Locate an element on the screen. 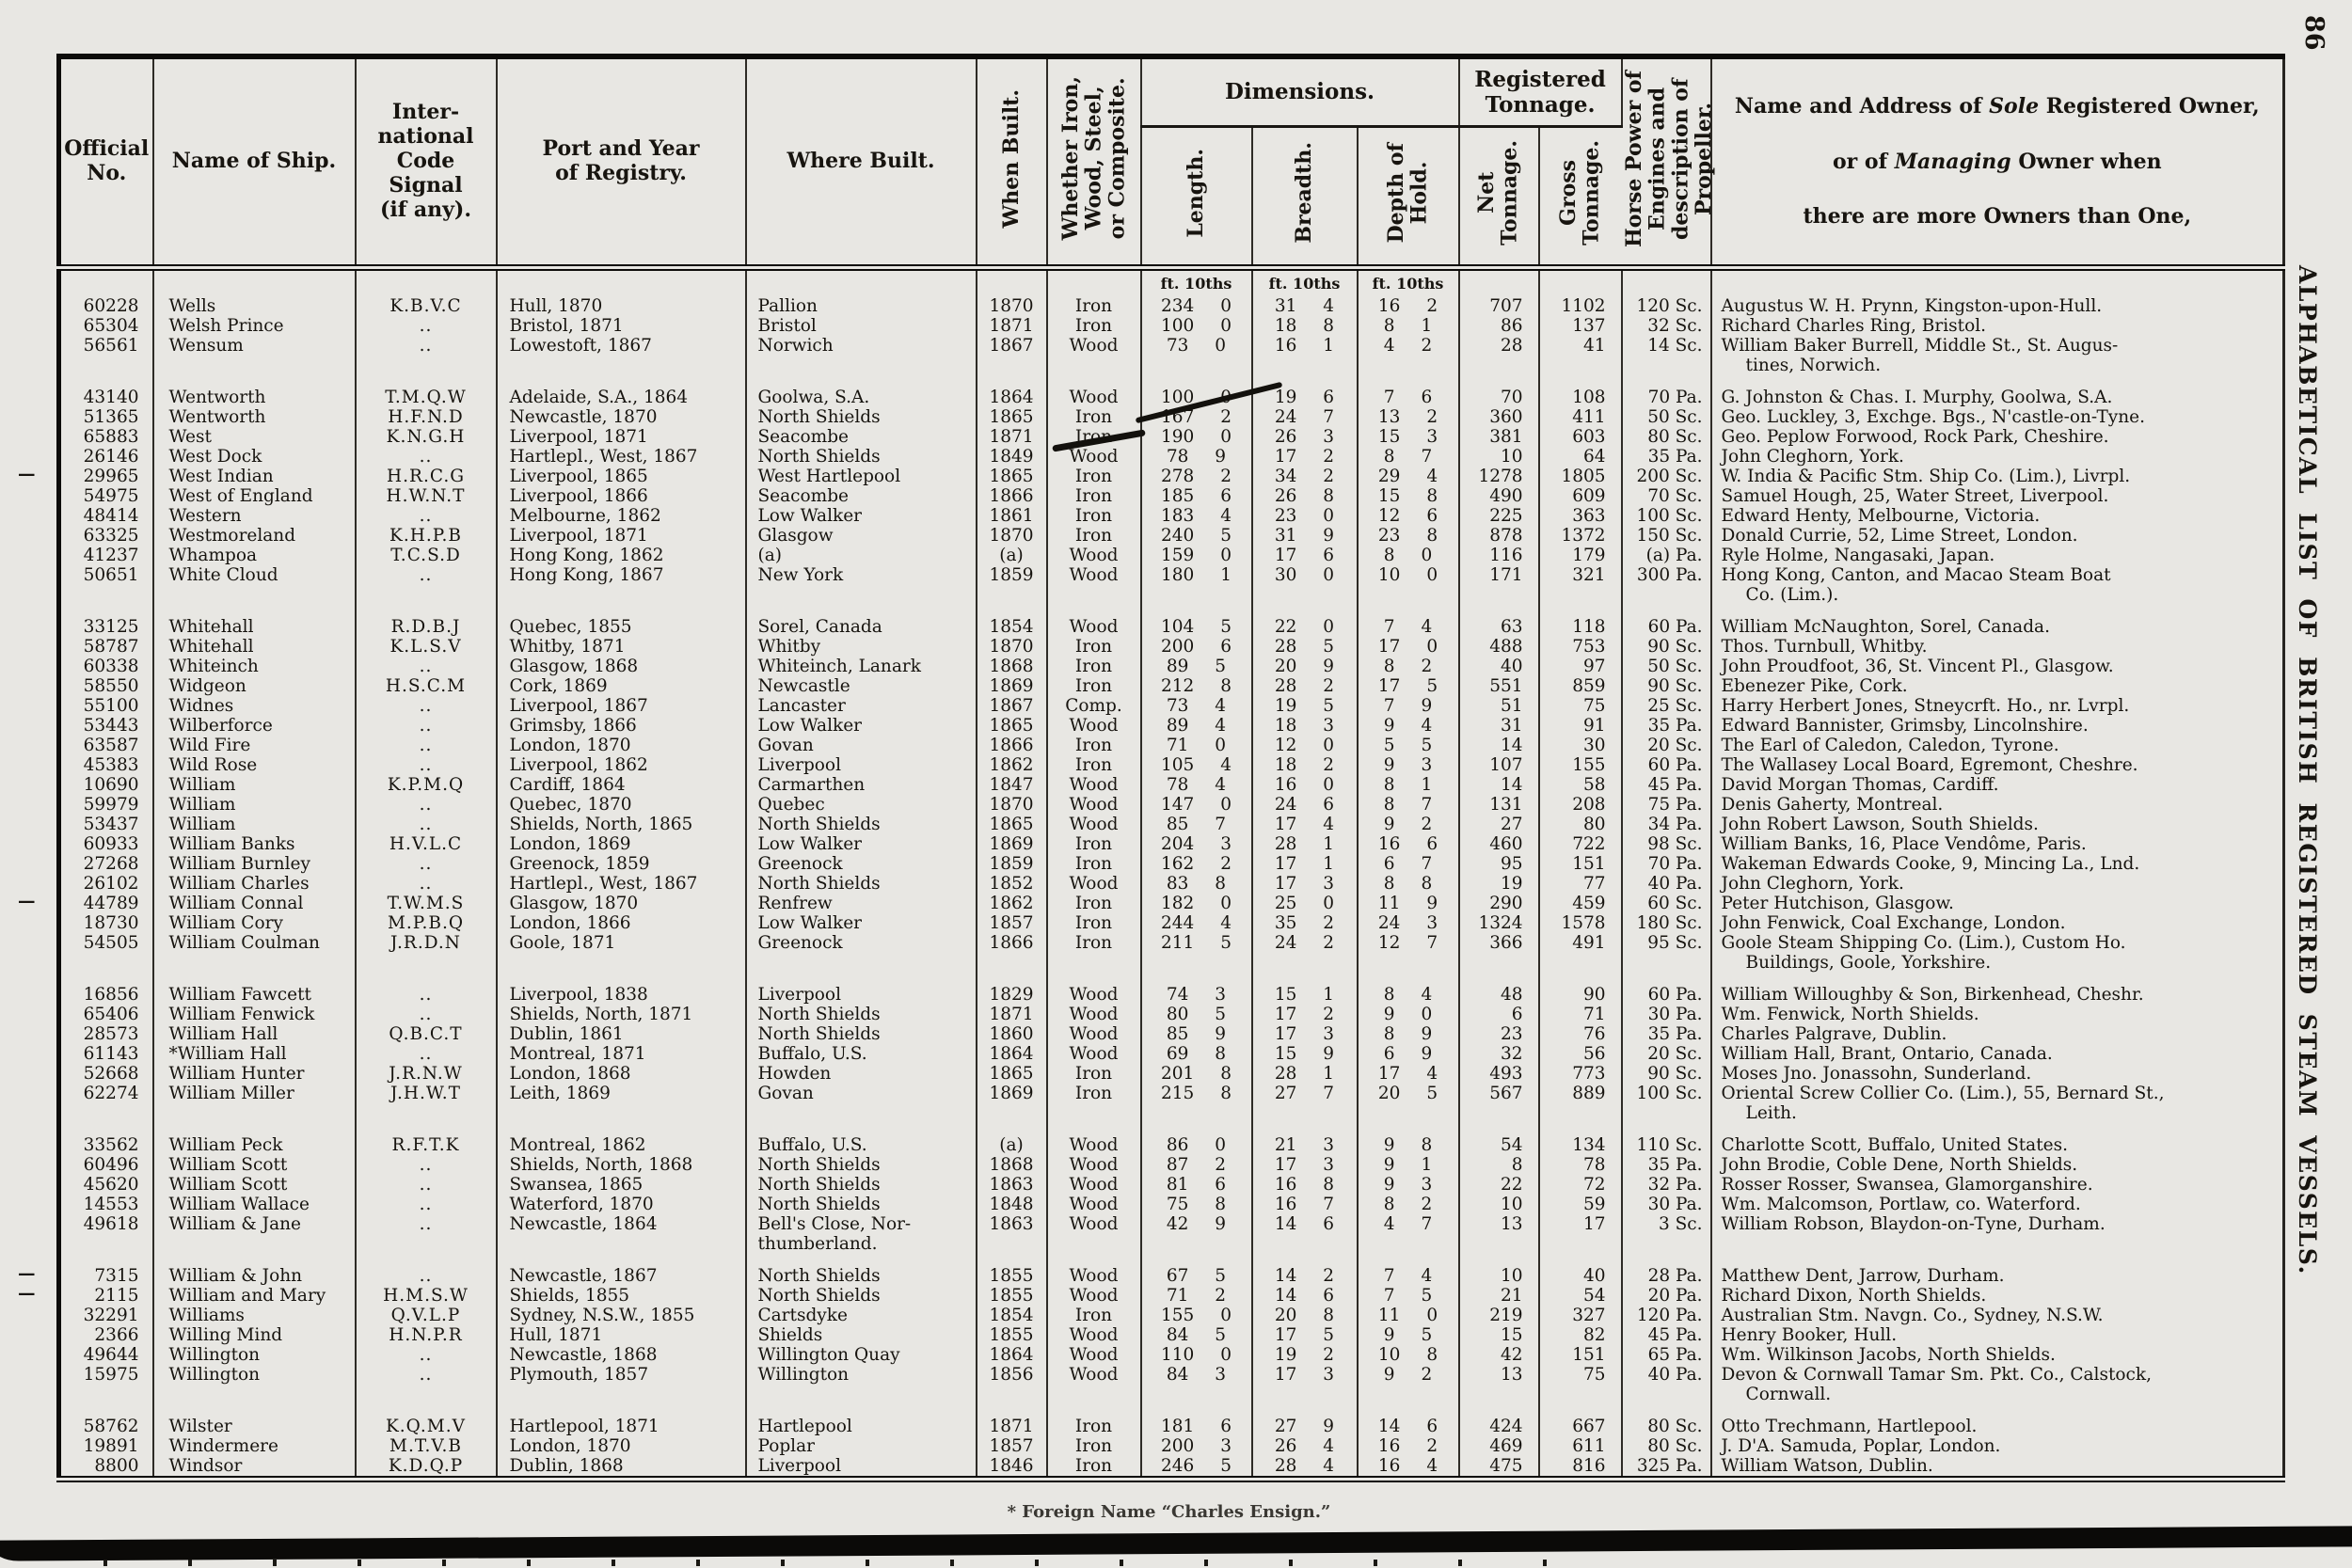 The height and width of the screenshot is (1568, 2352). cell-code-signal: .. is located at coordinates (426, 805).